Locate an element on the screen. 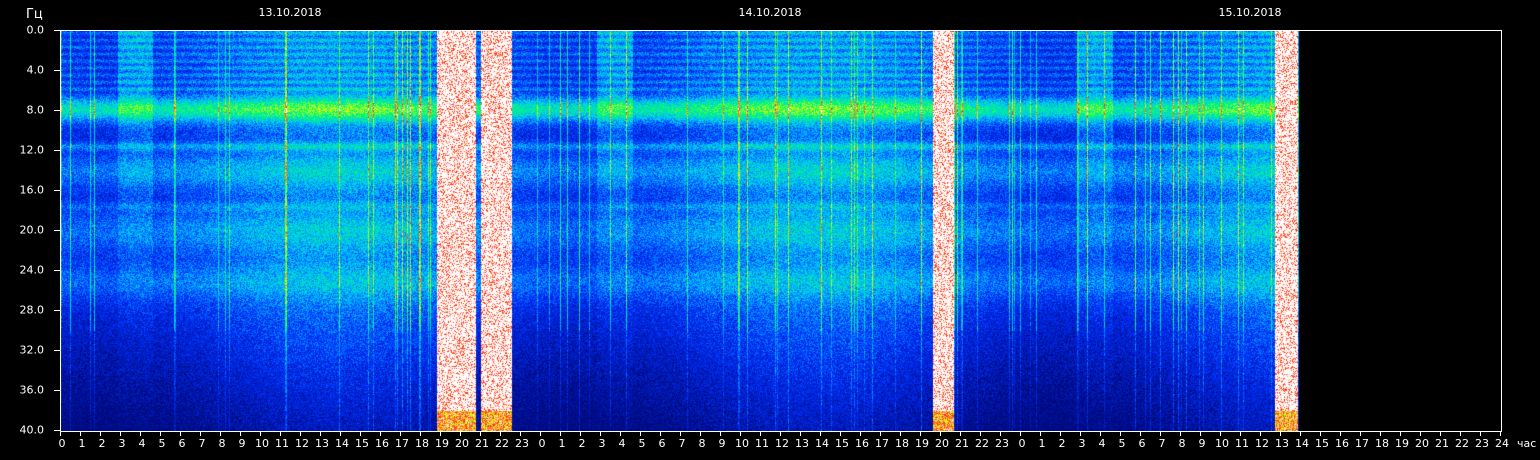 This screenshot has height=460, width=1540. y-tick-label: 12.0 is located at coordinates (32, 150).